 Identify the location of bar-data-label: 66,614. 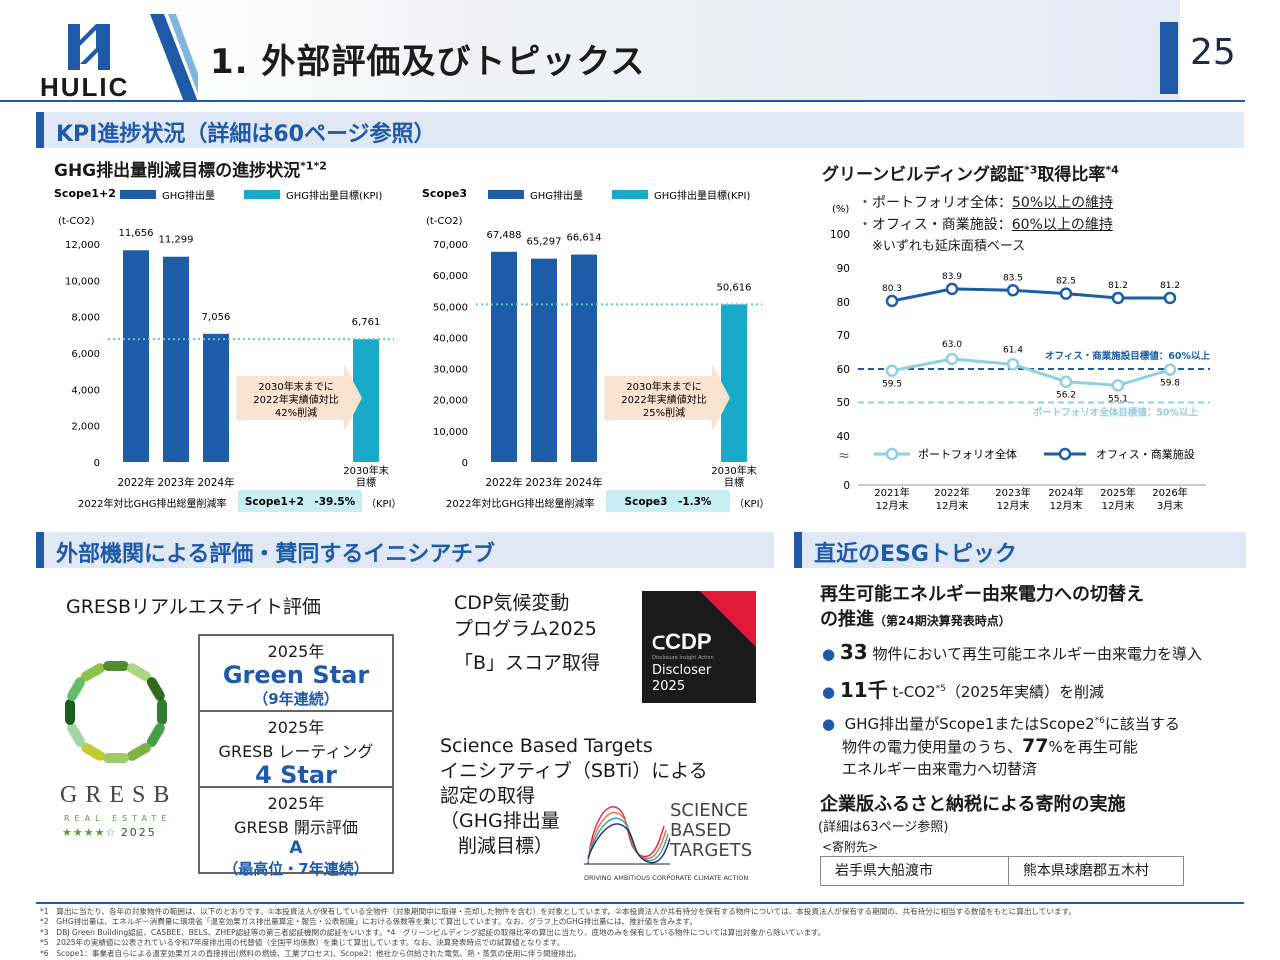
(584, 238).